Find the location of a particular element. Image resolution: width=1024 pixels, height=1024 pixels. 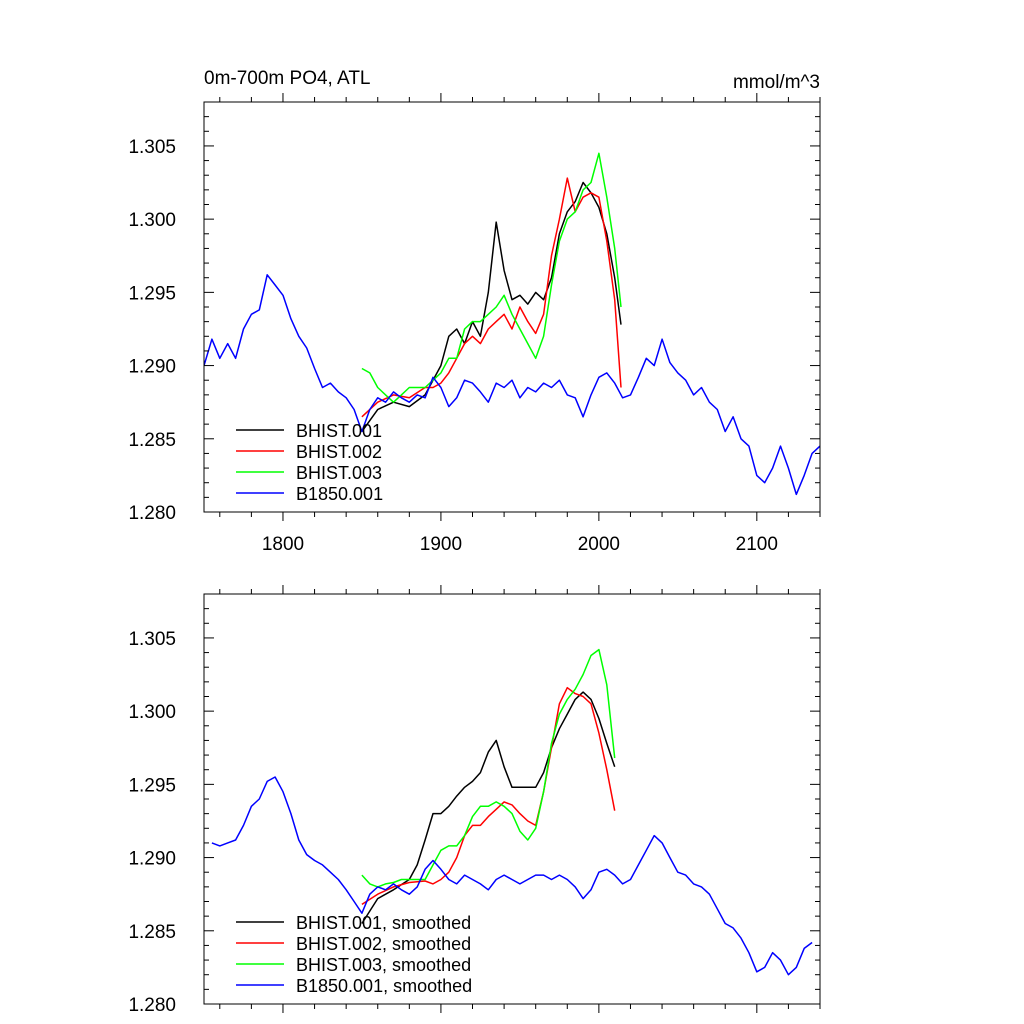

x-tick-label: 2100 is located at coordinates (757, 544).